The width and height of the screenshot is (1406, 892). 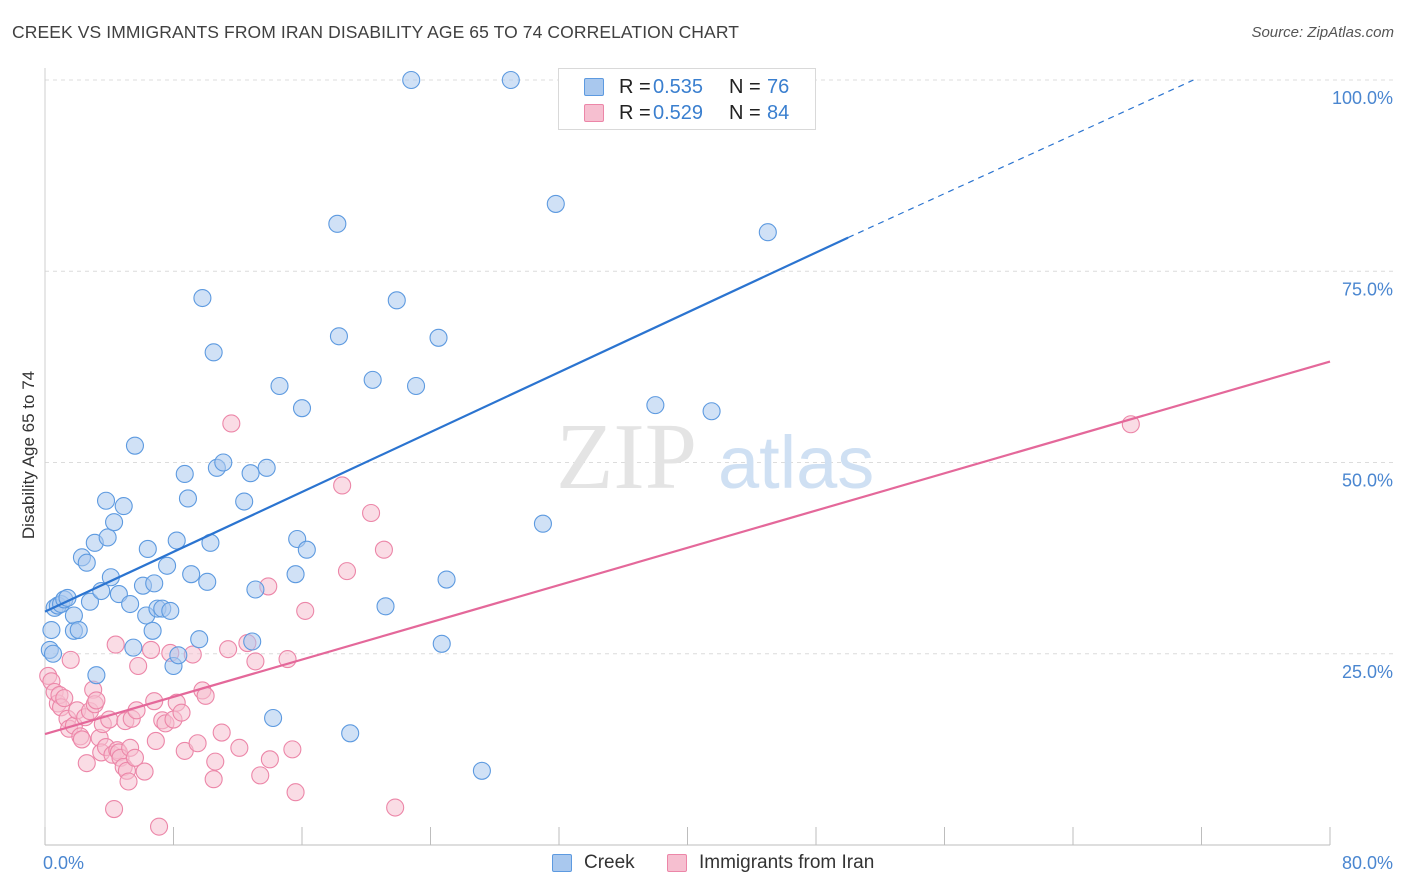 I want to click on n-label: N =, so click(x=745, y=112).